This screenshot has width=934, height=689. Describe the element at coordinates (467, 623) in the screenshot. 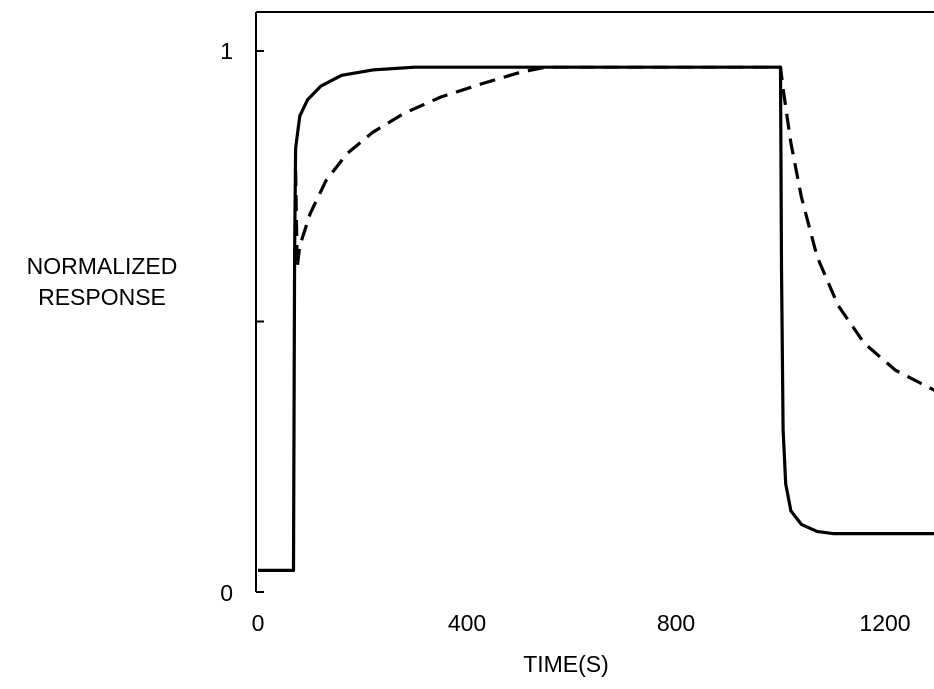

I see `x-tick-label: 400` at that location.